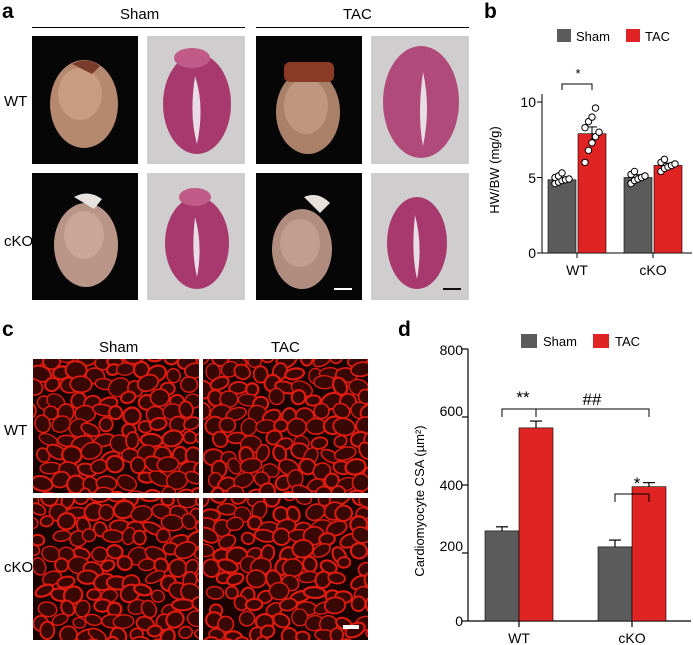 This screenshot has height=645, width=693. Describe the element at coordinates (19, 241) in the screenshot. I see `panel-a-row-cko: cKO` at that location.